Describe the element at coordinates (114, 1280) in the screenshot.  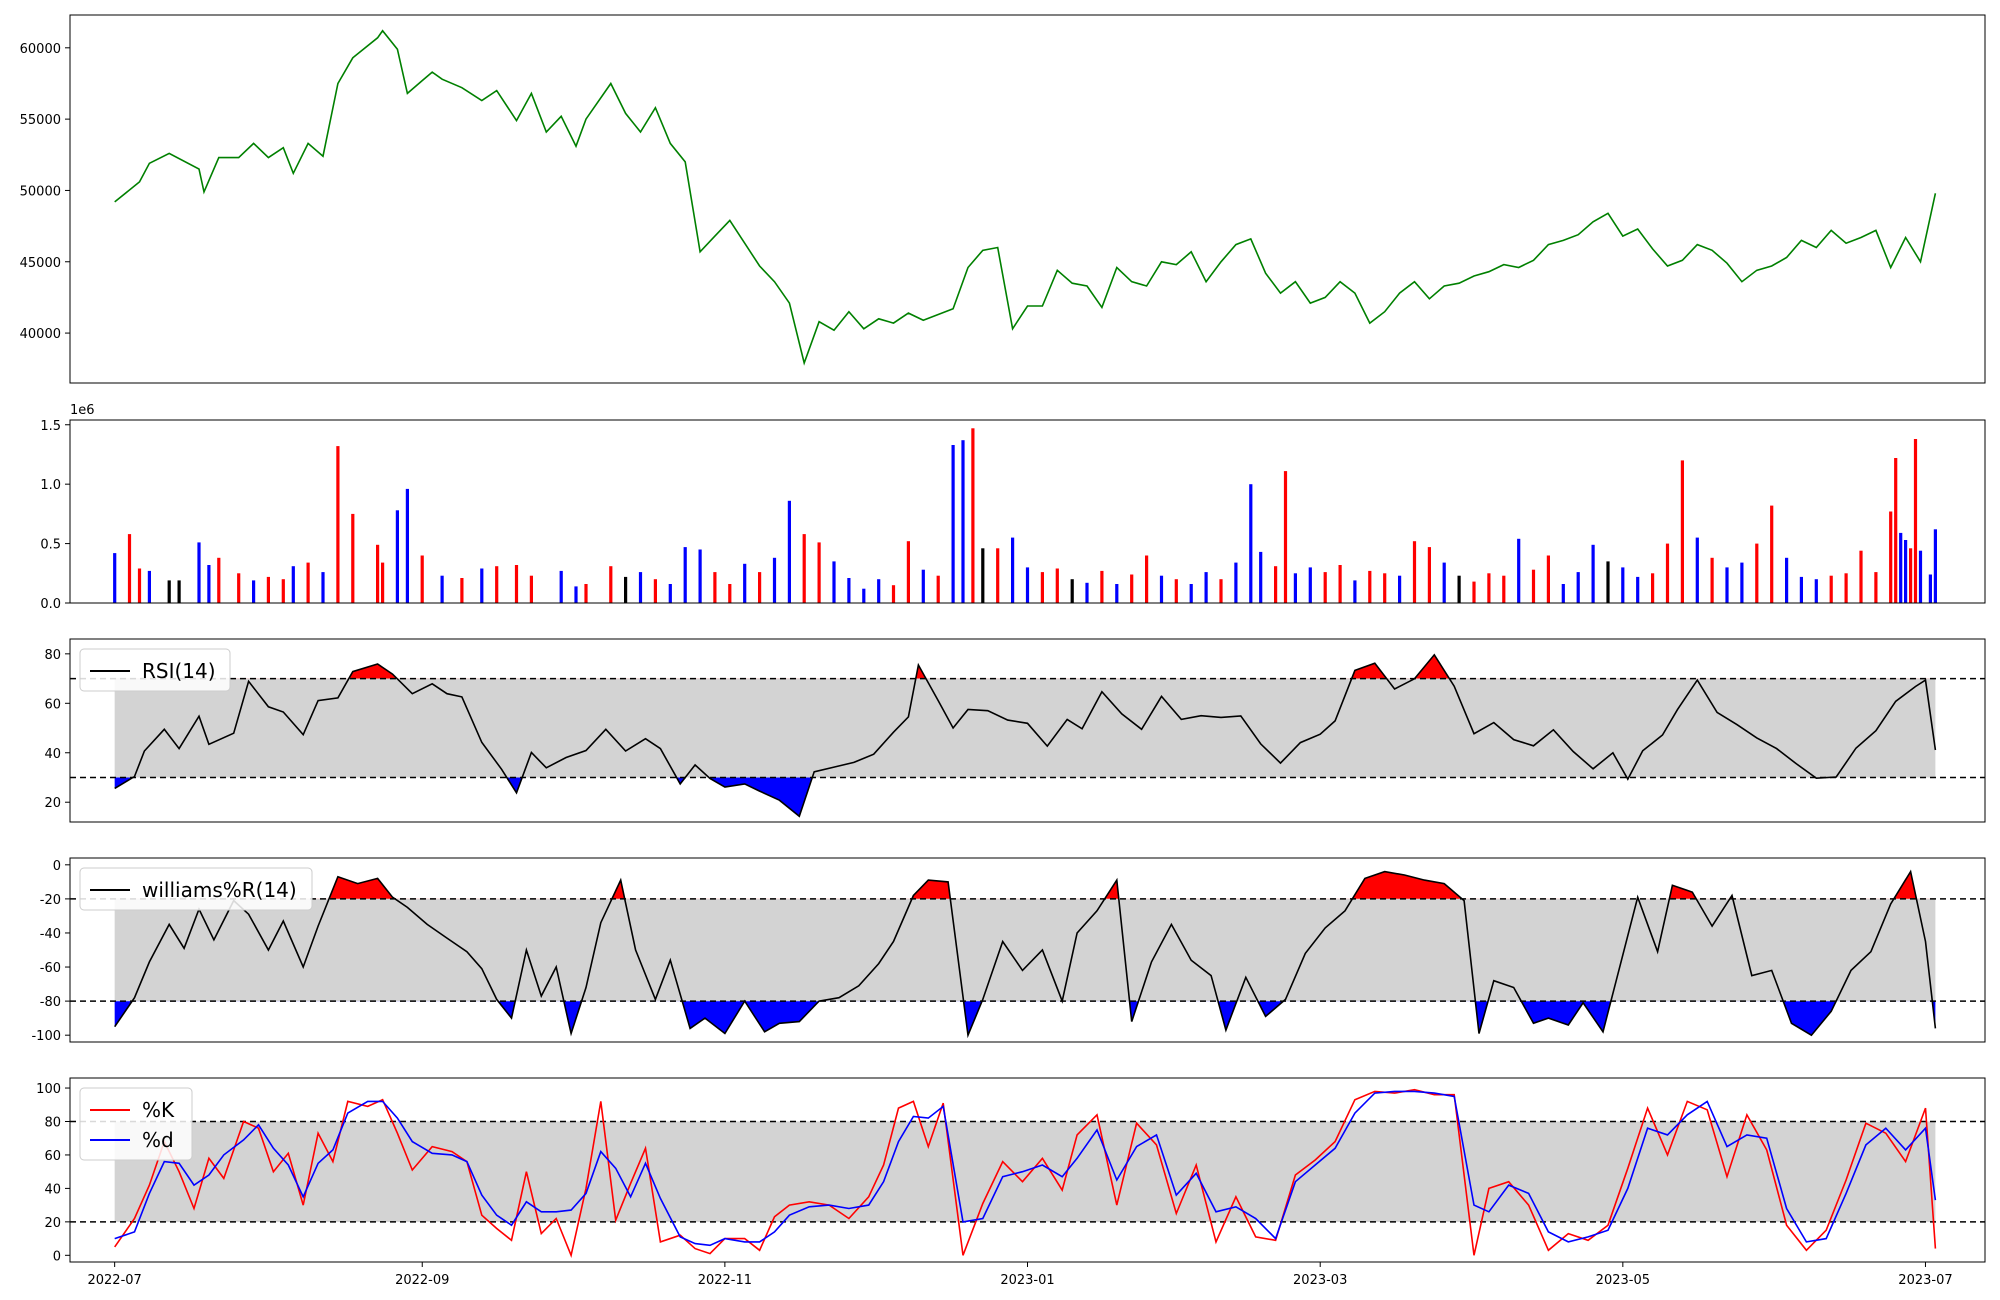
I see `x-tick-label: 2022-07` at that location.